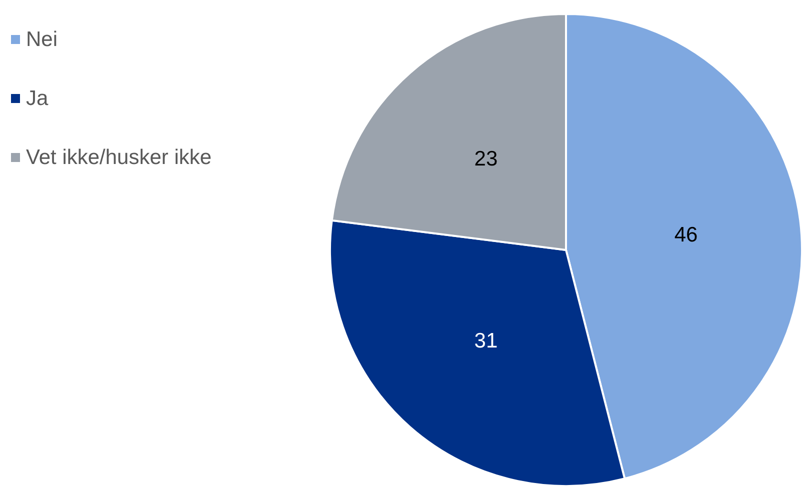 Image resolution: width=802 pixels, height=493 pixels. Describe the element at coordinates (486, 159) in the screenshot. I see `data-label: 23` at that location.